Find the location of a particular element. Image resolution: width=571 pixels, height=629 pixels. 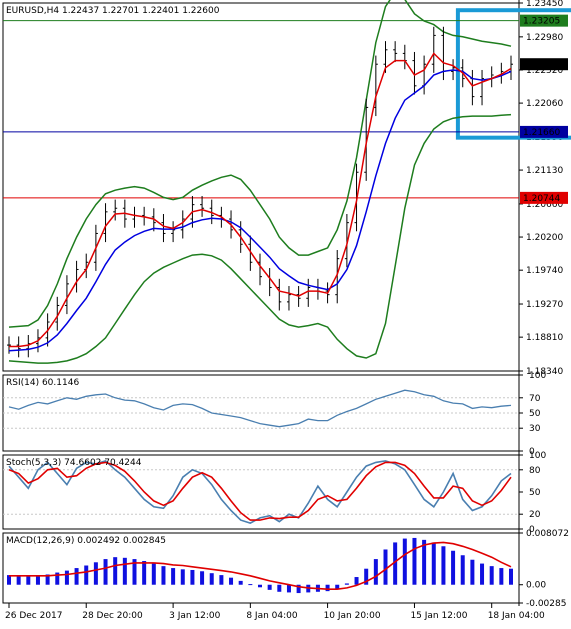

price-tick-label: 1.23450 is located at coordinates (544, 4).